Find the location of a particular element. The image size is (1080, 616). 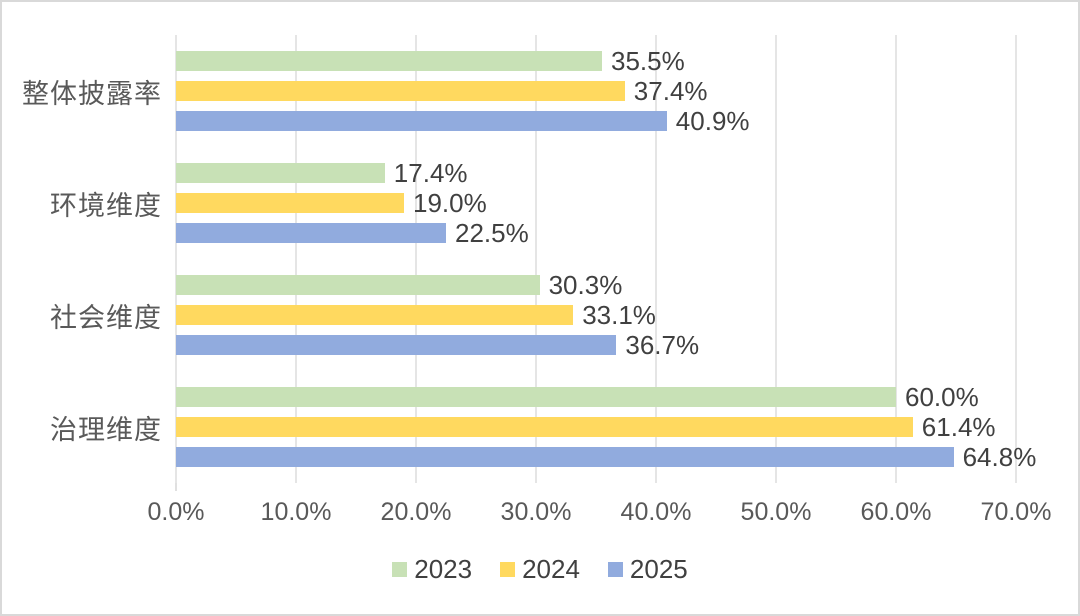

bar-row: 61.4% is located at coordinates (596, 427).